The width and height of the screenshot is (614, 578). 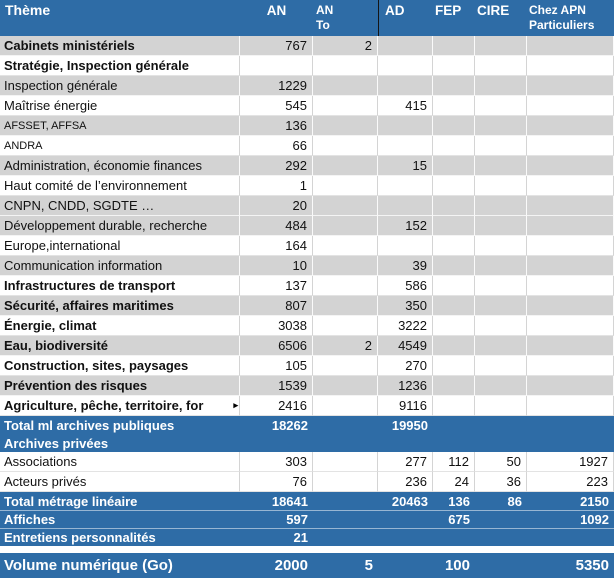 I want to click on cell-ad: 19950, so click(x=409, y=425).